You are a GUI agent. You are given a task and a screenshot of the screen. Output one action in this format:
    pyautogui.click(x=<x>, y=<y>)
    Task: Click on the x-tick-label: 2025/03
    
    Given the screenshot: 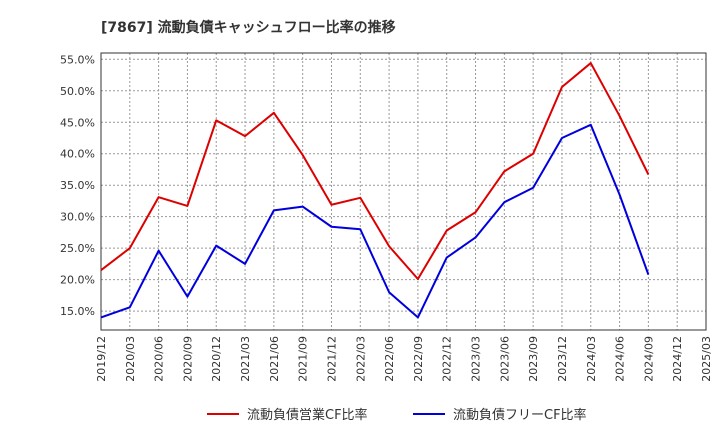 What is the action you would take?
    pyautogui.click(x=706, y=359)
    